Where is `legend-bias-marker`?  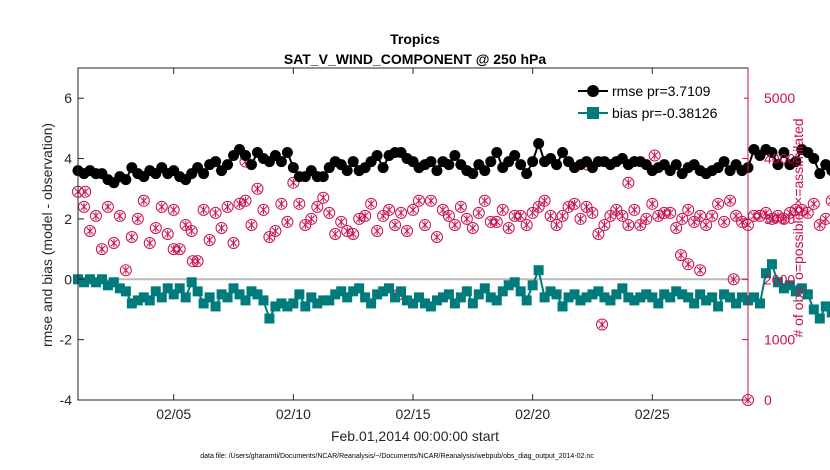 legend-bias-marker is located at coordinates (593, 113).